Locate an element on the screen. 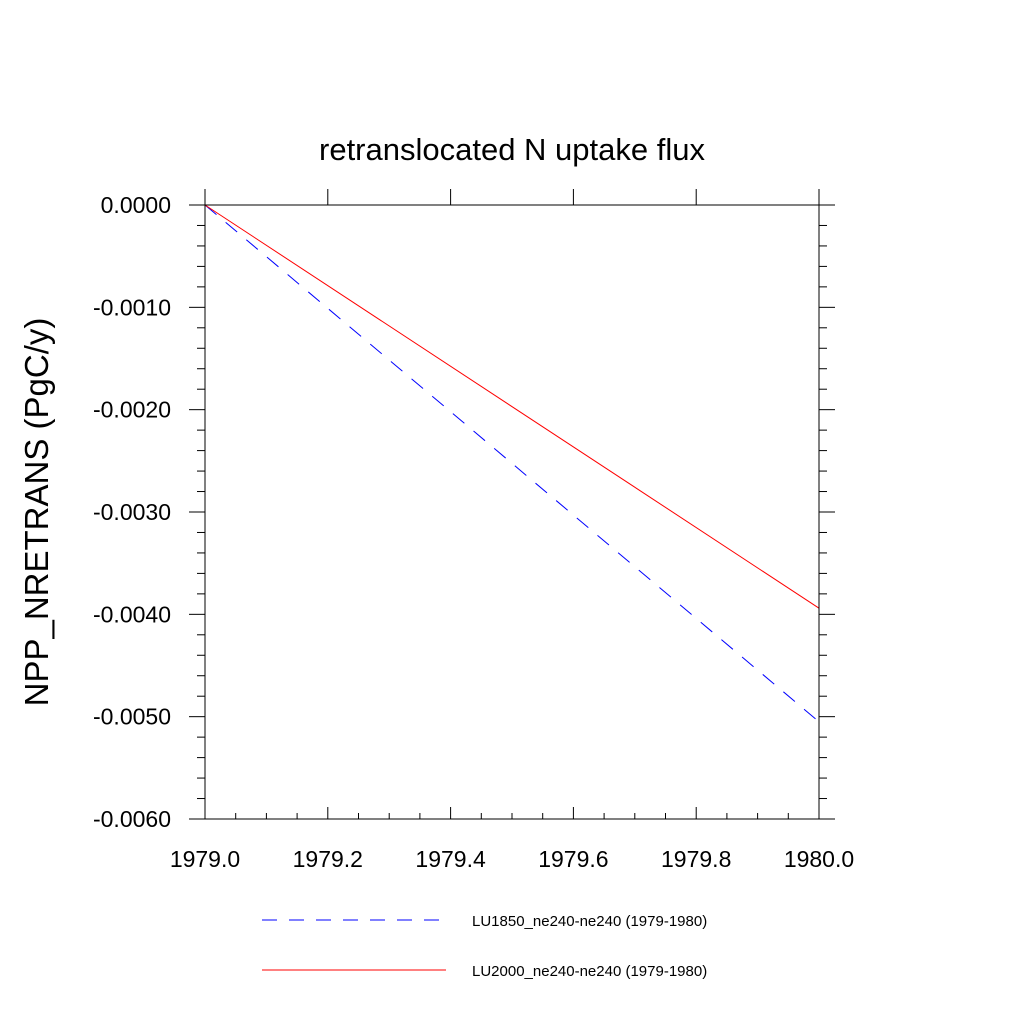 This screenshot has width=1024, height=1024. x-tick-label: 1979.6 is located at coordinates (573, 859).